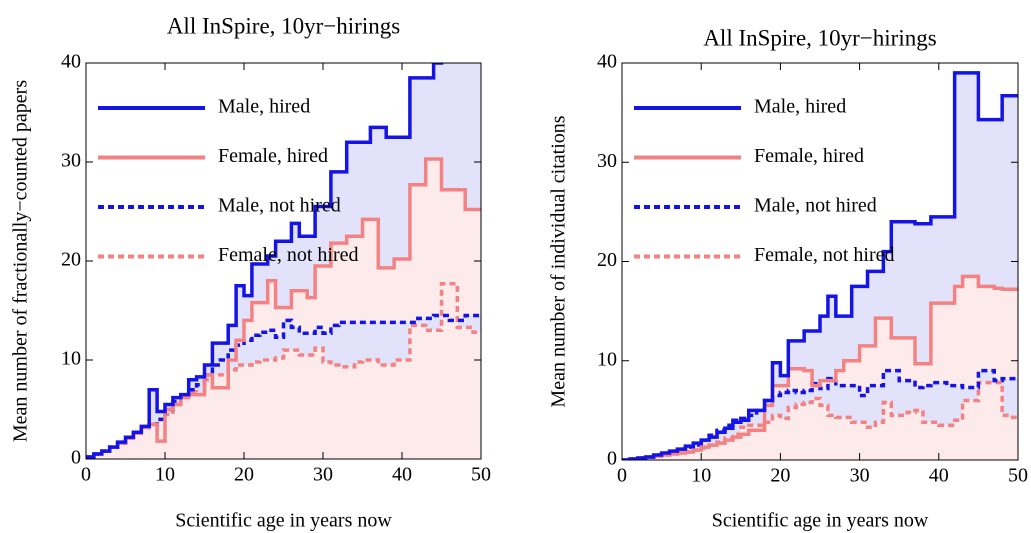 This screenshot has height=533, width=1031. I want to click on y-axis-label: Mean number of individual citations, so click(559, 261).